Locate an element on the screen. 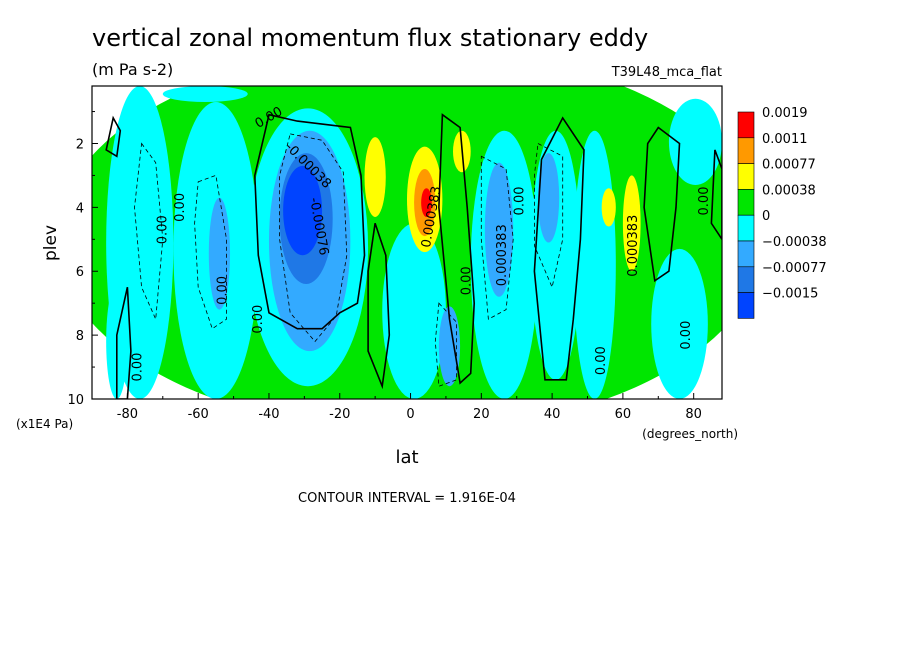  contour-label-6: 0.00 is located at coordinates (258, 319).